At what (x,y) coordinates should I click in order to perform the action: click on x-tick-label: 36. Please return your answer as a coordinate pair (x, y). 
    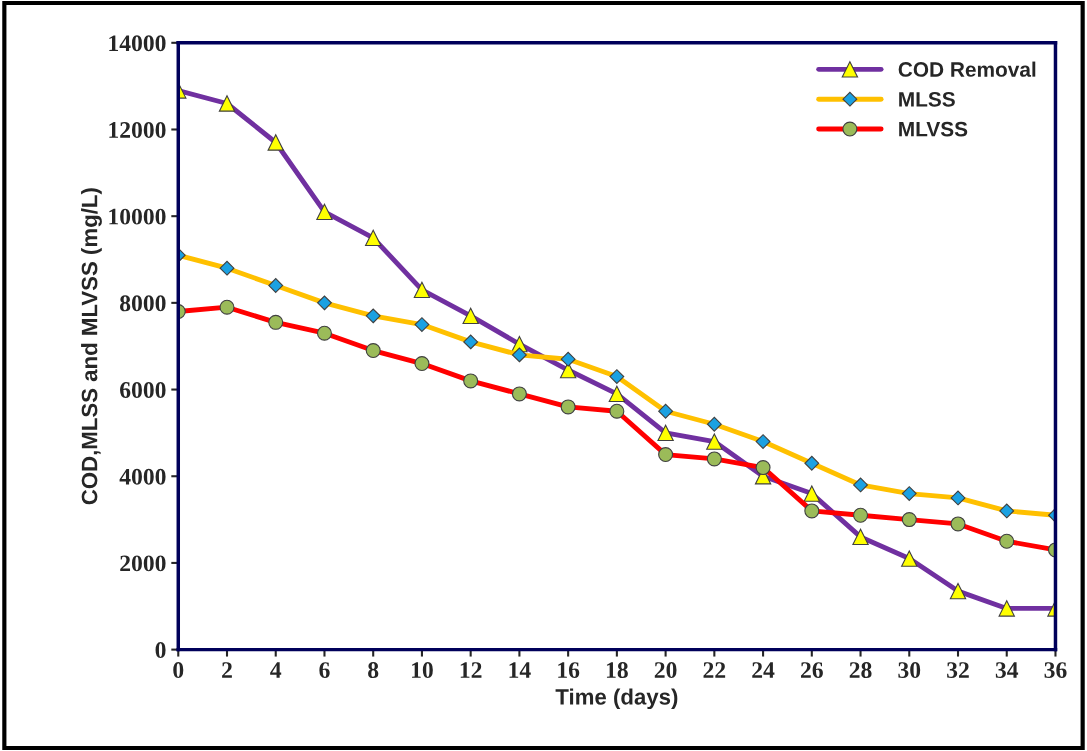
    Looking at the image, I should click on (1055, 670).